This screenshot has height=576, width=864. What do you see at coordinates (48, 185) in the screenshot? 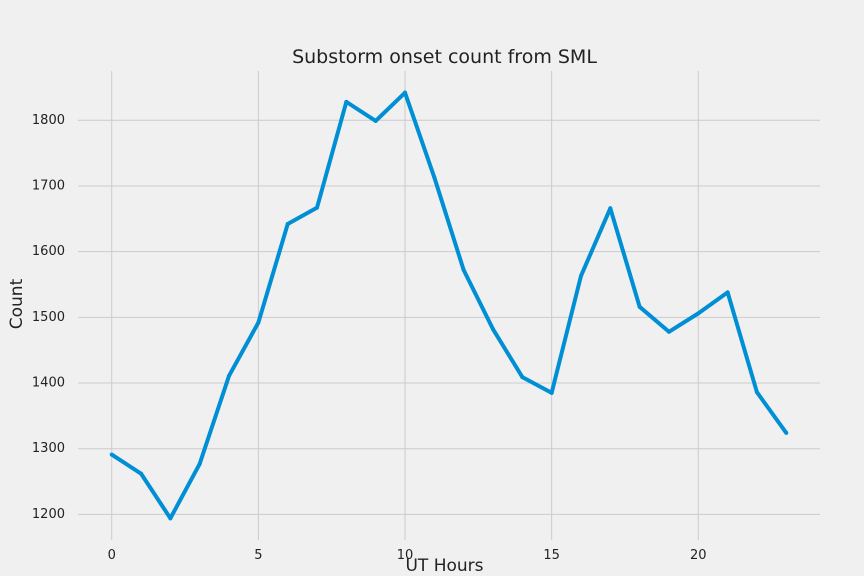
I see `y-tick-label: 1700` at bounding box center [48, 185].